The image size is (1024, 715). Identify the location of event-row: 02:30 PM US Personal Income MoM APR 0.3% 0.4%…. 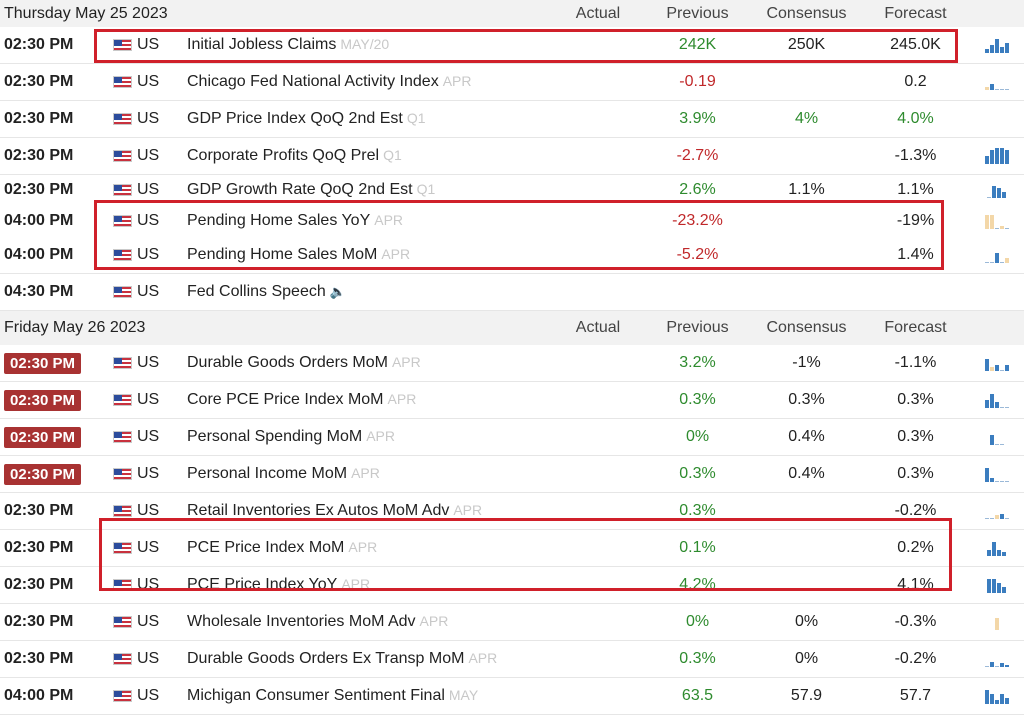
(512, 474).